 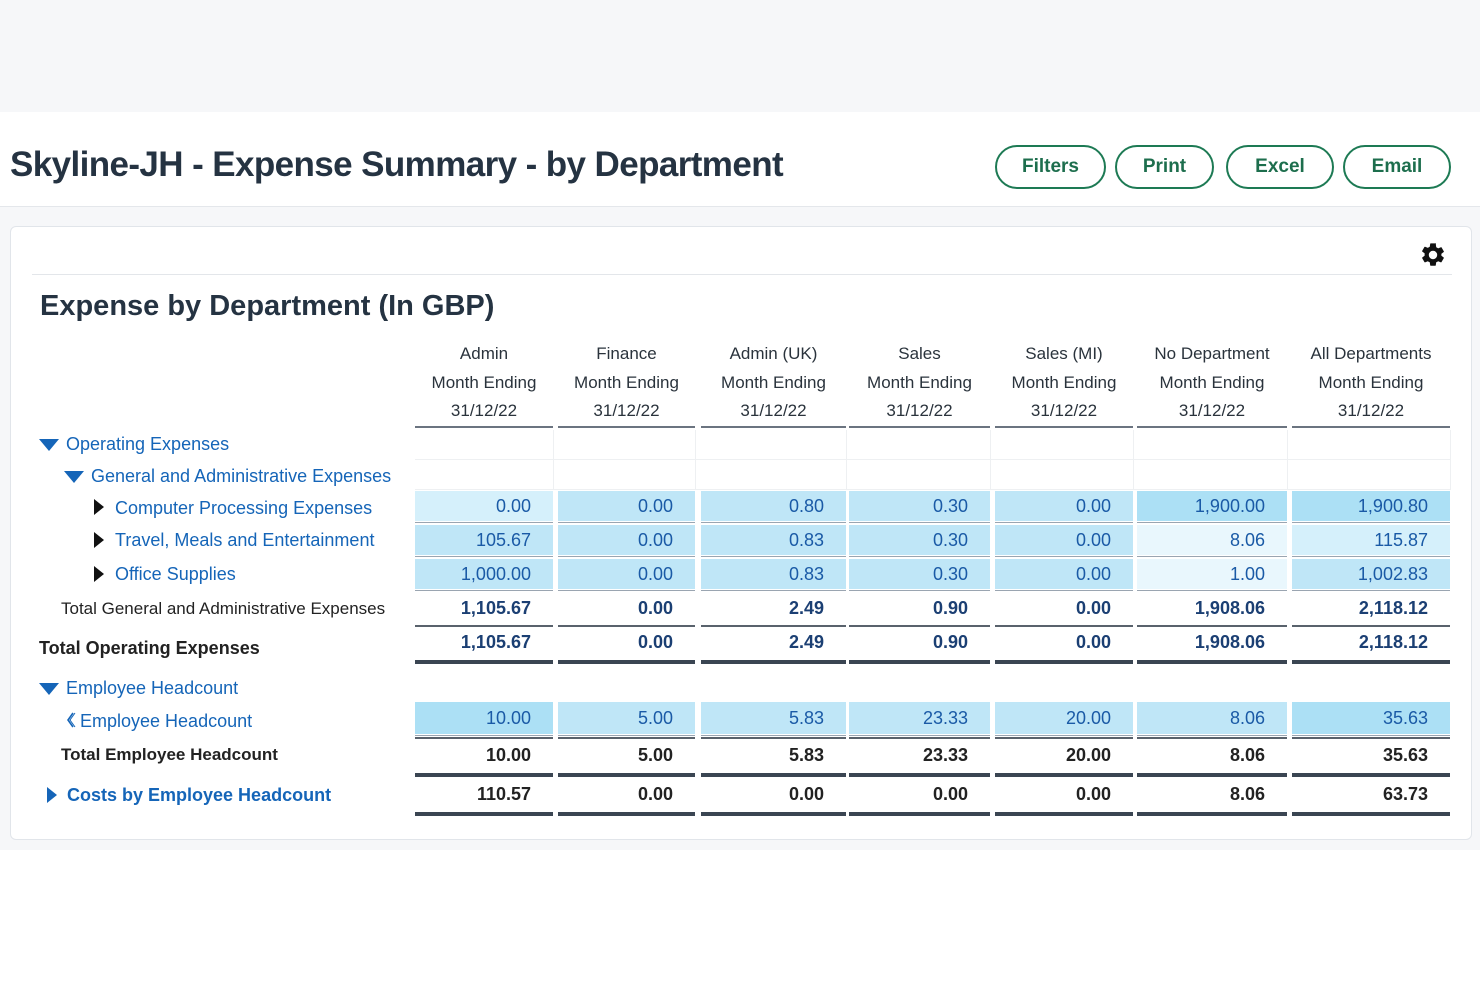 What do you see at coordinates (1371, 540) in the screenshot?
I see `table-cell: 115.87` at bounding box center [1371, 540].